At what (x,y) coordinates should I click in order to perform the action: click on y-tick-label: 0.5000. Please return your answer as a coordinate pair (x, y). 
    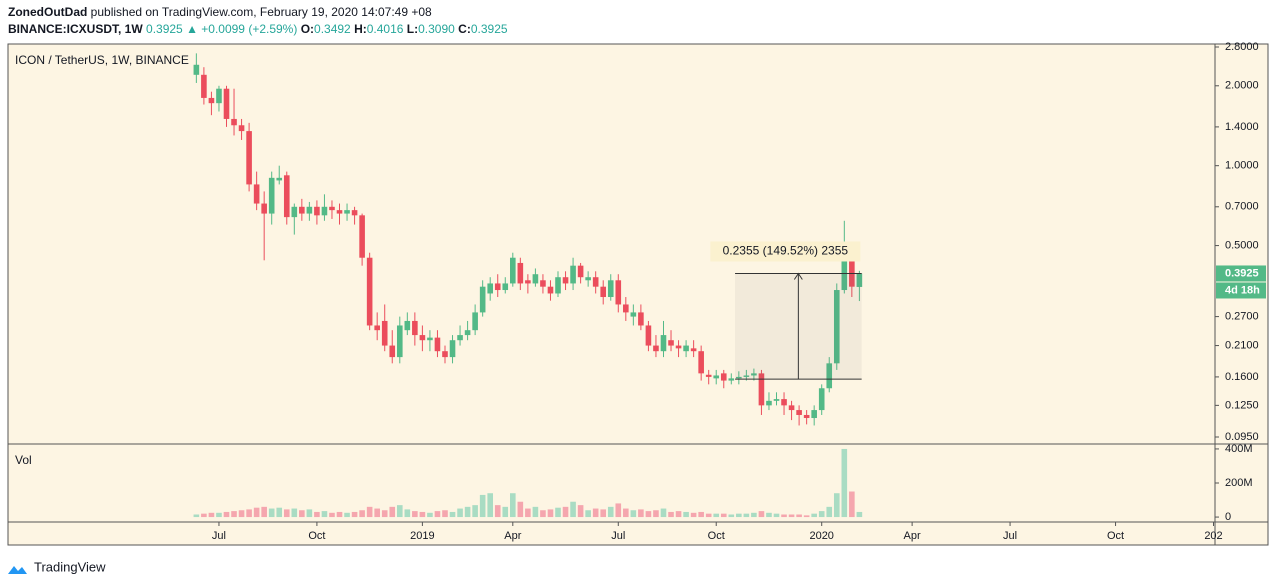
    Looking at the image, I should click on (1242, 245).